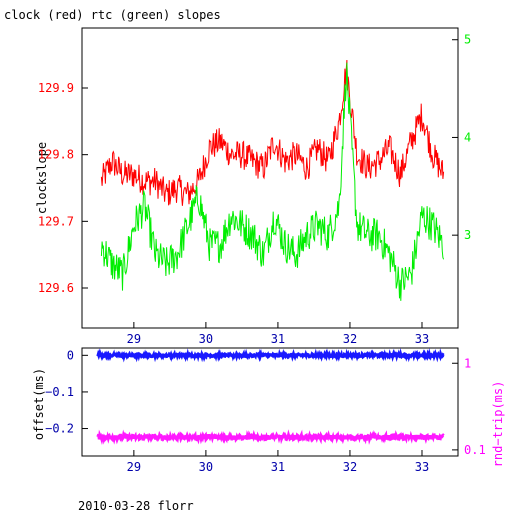 The height and width of the screenshot is (512, 512). Describe the element at coordinates (467, 40) in the screenshot. I see `top-right-tick-label: 5` at that location.